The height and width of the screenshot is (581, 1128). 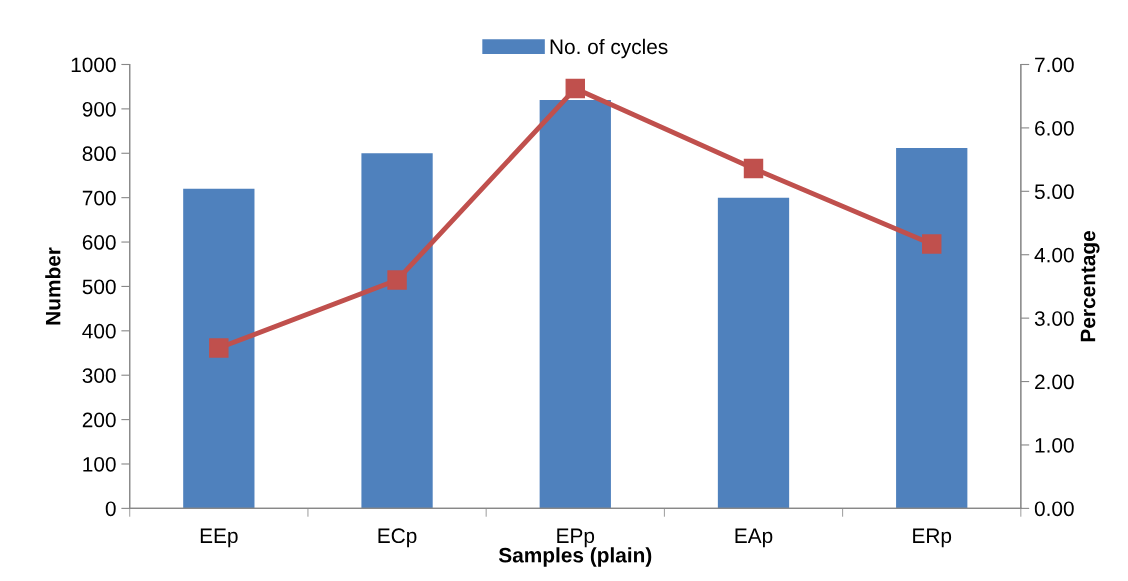 What do you see at coordinates (93, 65) in the screenshot?
I see `y-tick-label: 1000` at bounding box center [93, 65].